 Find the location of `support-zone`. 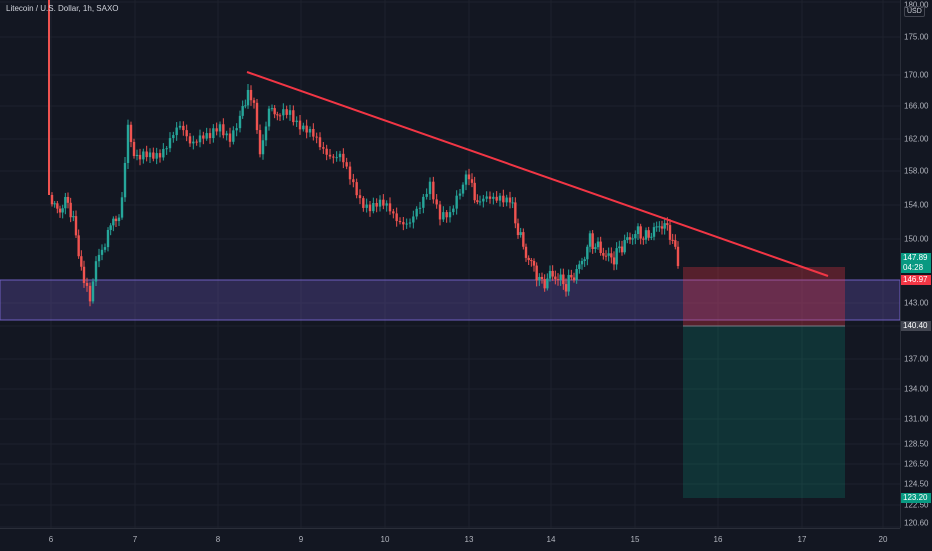

support-zone is located at coordinates (450, 300).